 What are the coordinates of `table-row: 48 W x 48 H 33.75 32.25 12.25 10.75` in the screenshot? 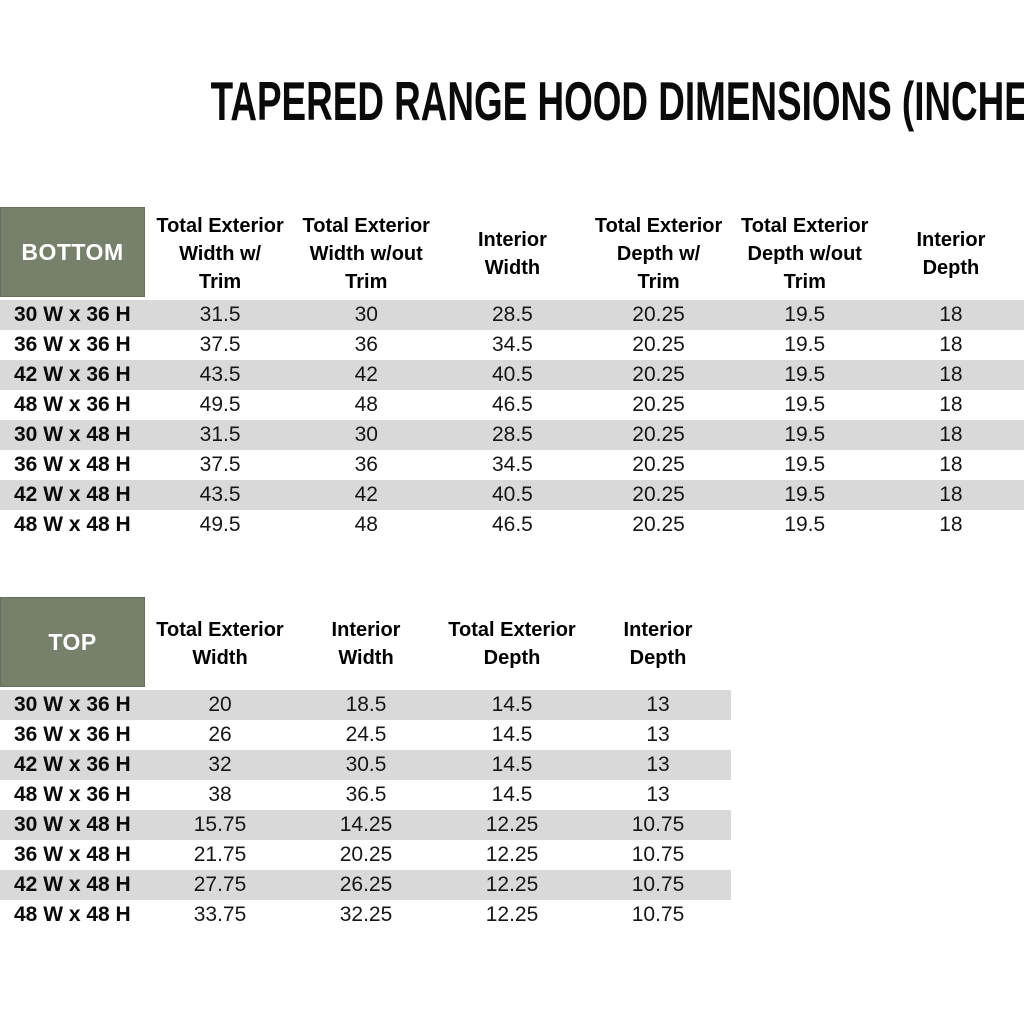 It's located at (365, 915).